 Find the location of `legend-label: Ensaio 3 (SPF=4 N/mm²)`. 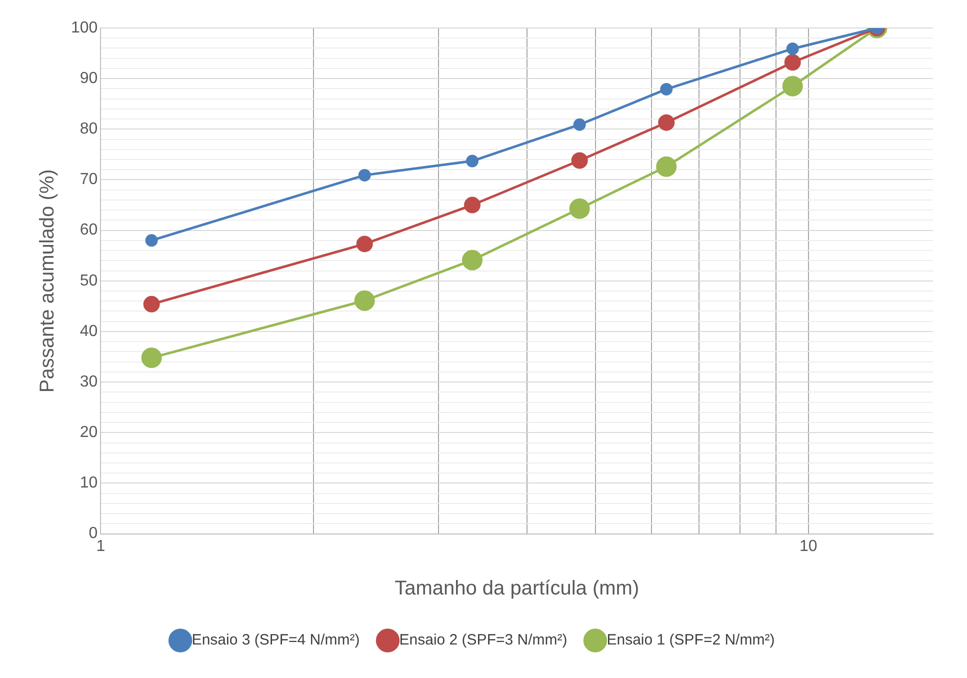

legend-label: Ensaio 3 (SPF=4 N/mm²) is located at coordinates (276, 640).